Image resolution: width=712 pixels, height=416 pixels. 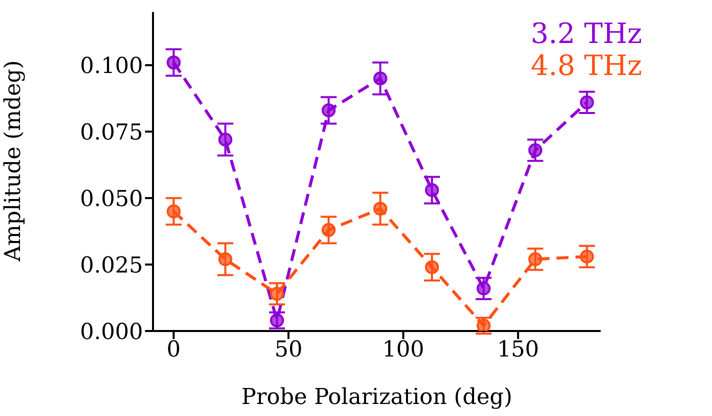 I want to click on x-tick-label: 50, so click(x=288, y=350).